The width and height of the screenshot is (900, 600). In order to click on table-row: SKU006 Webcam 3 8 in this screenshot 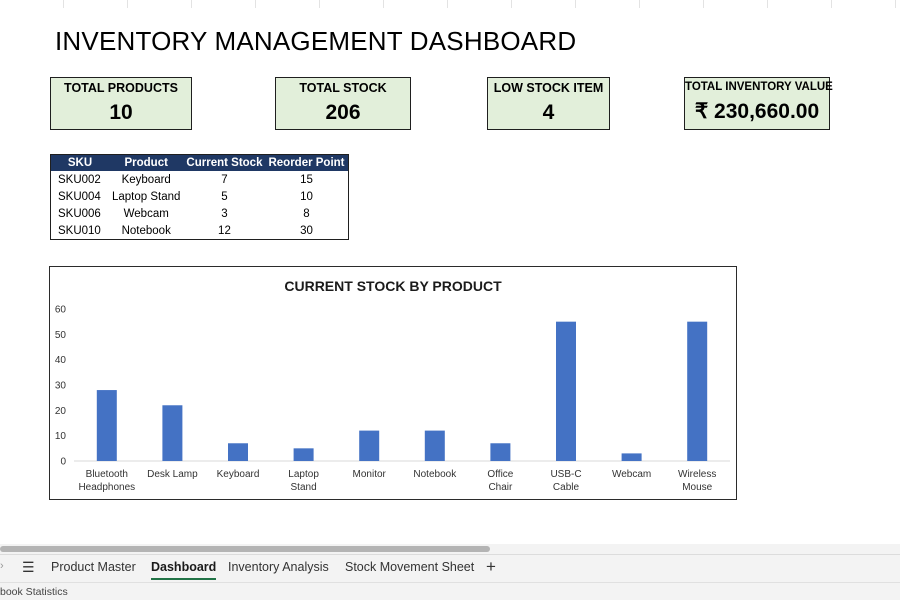, I will do `click(200, 213)`.